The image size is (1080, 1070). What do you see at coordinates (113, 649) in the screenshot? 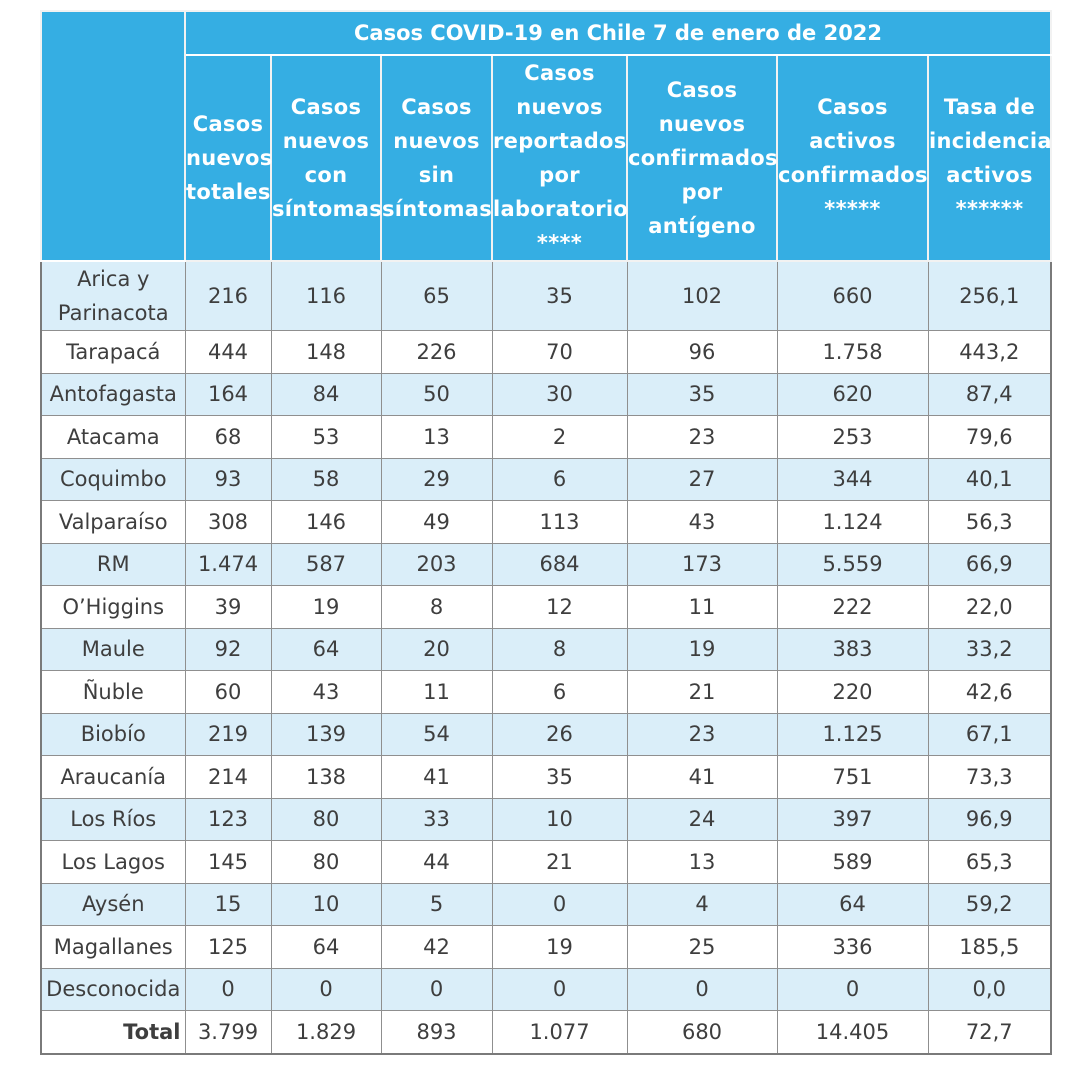
I see `region-name: Maule` at bounding box center [113, 649].